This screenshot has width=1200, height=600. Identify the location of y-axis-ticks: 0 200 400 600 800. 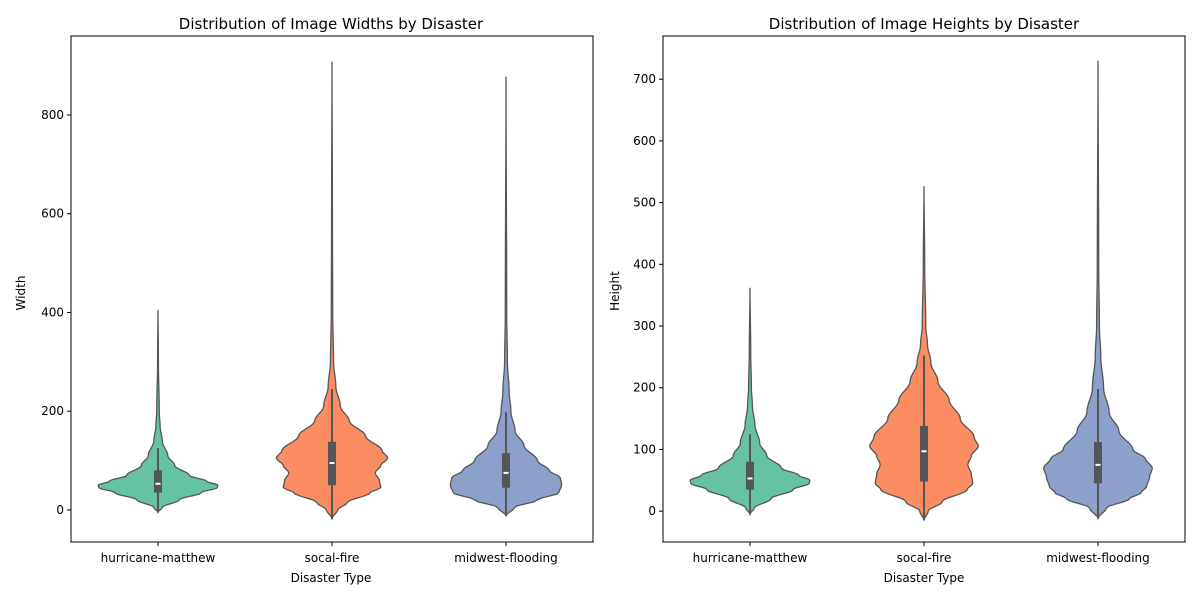
(56, 312).